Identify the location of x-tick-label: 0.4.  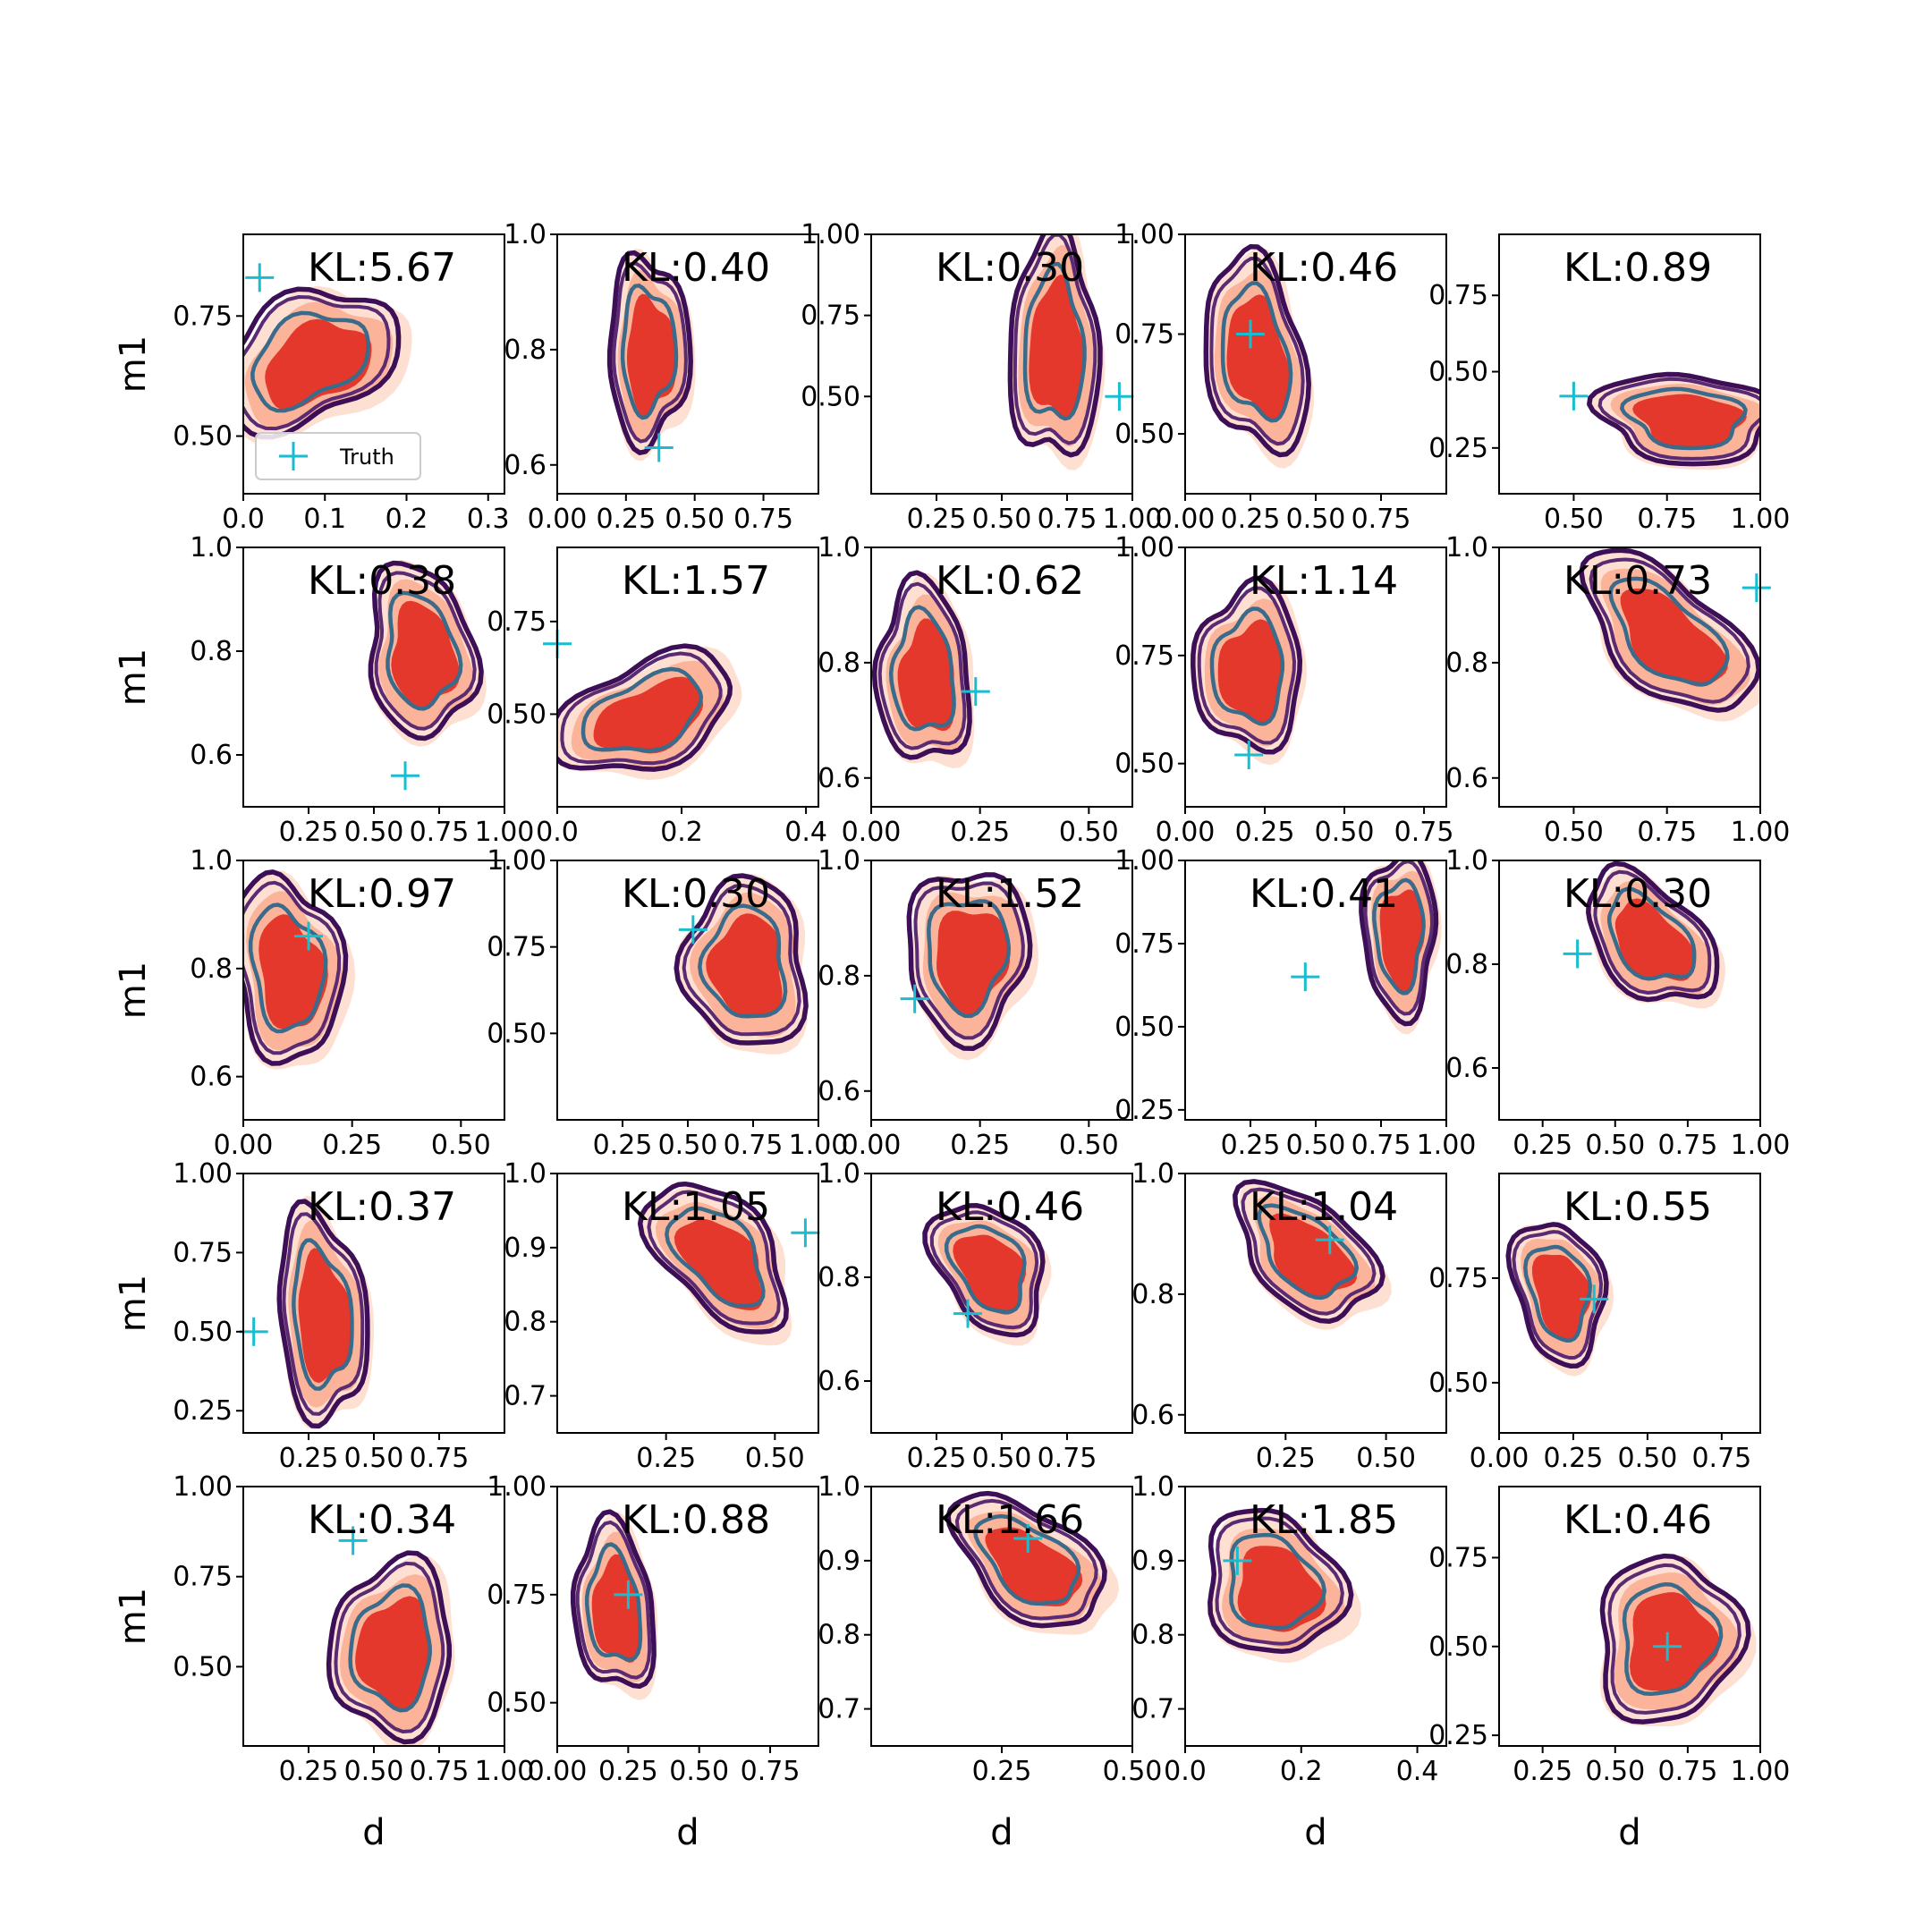
(805, 832).